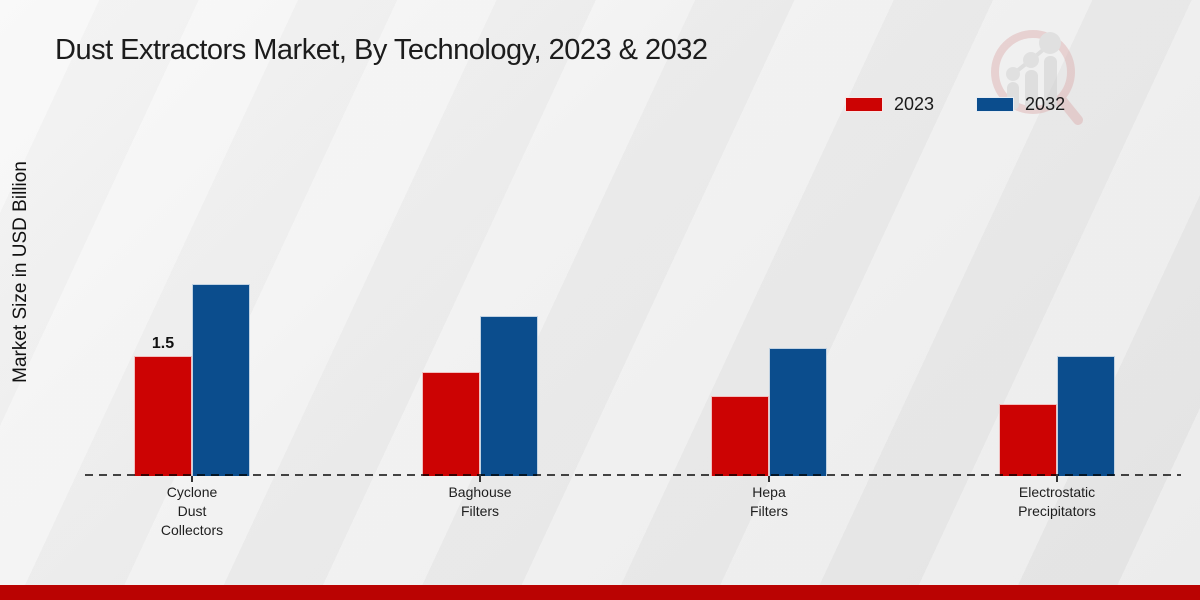 The width and height of the screenshot is (1200, 600). What do you see at coordinates (798, 412) in the screenshot?
I see `bar-2032-hepa-filters` at bounding box center [798, 412].